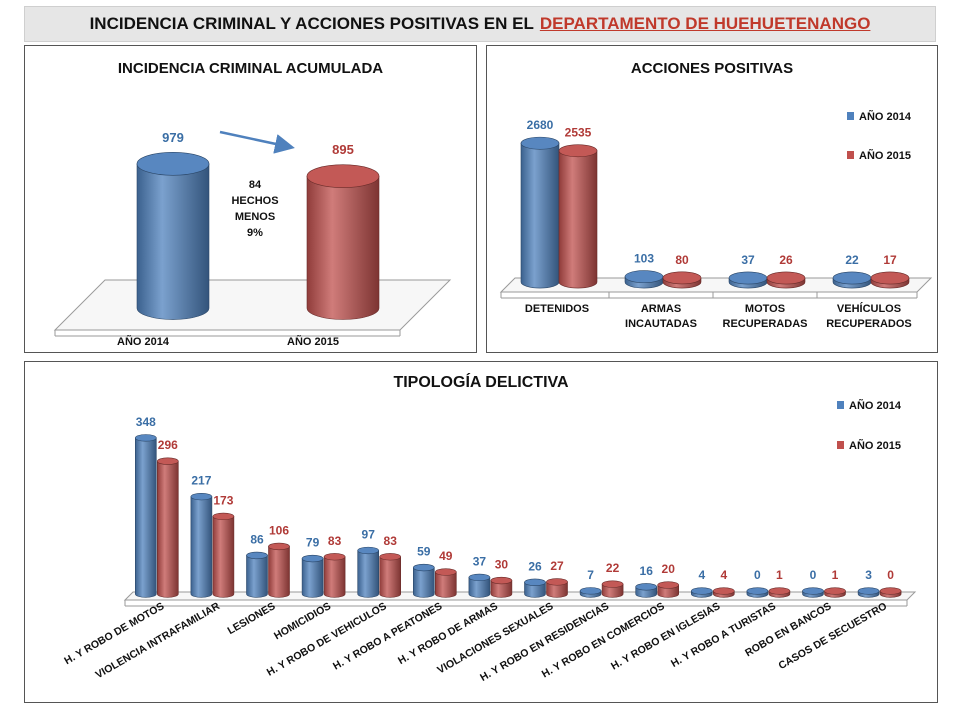  What do you see at coordinates (723, 591) in the screenshot?
I see `bar-10-1-top` at bounding box center [723, 591].